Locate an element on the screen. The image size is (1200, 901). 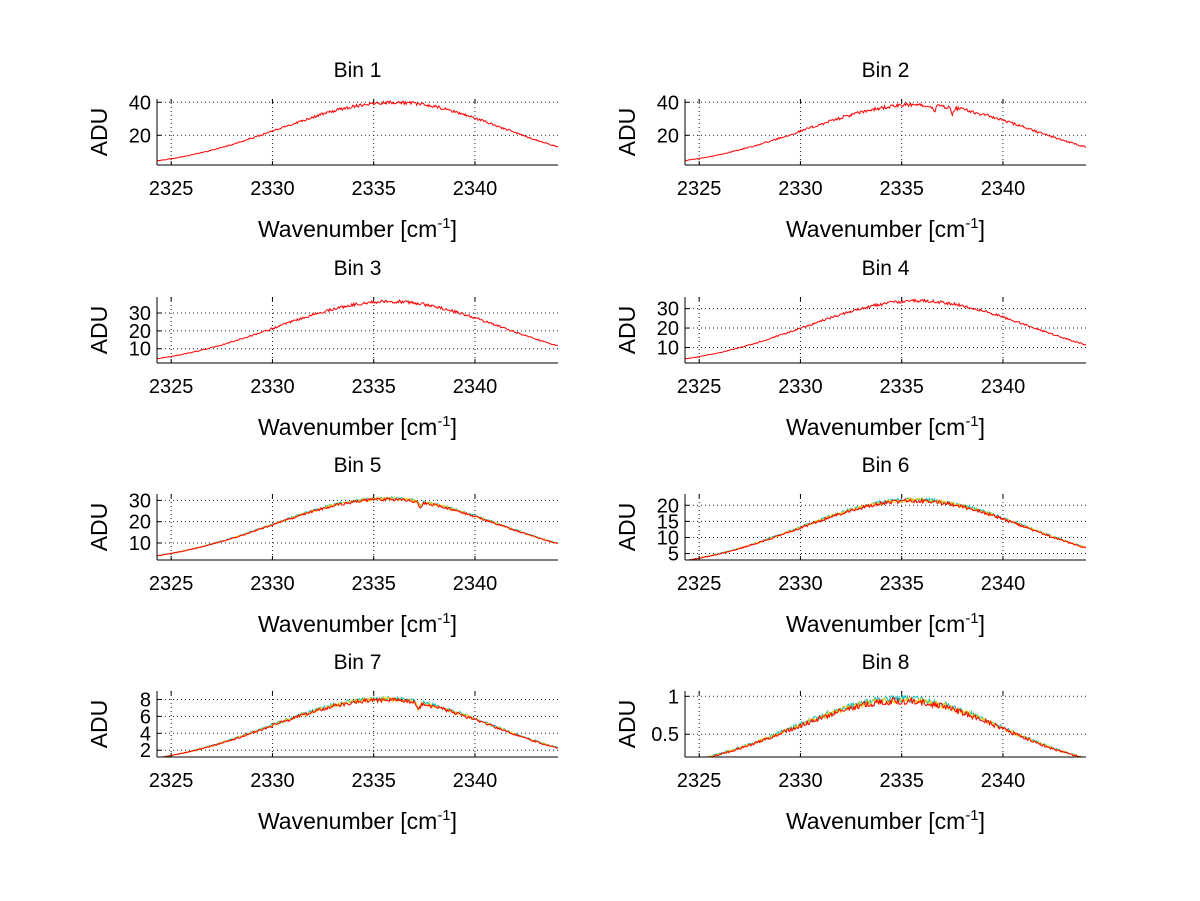
subplot-title: Bin 5 is located at coordinates (358, 465).